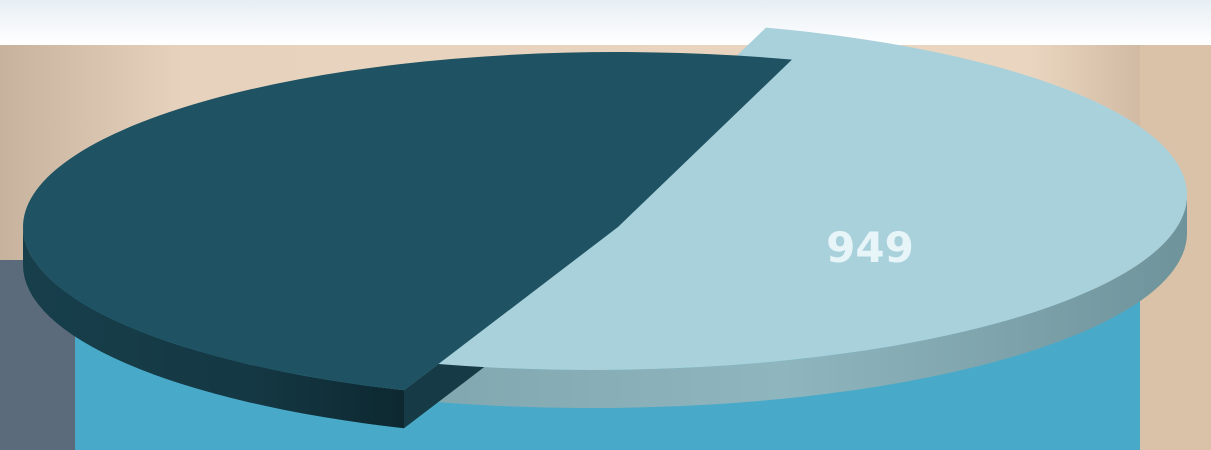  I want to click on pie-slice-label-2: 949, so click(870, 247).